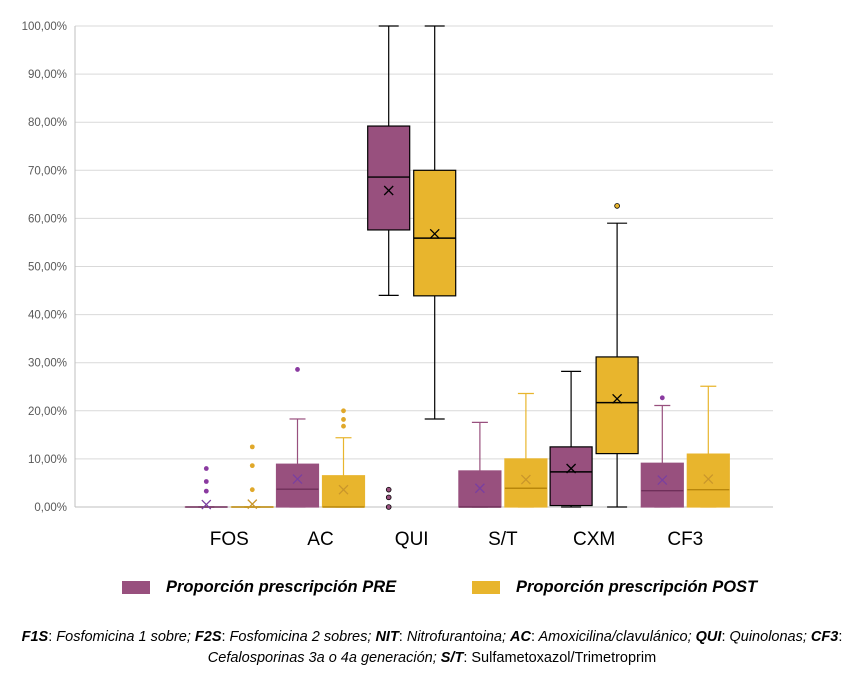 Image resolution: width=864 pixels, height=689 pixels. Describe the element at coordinates (44, 27) in the screenshot. I see `y-tick-label: 100,00%` at that location.